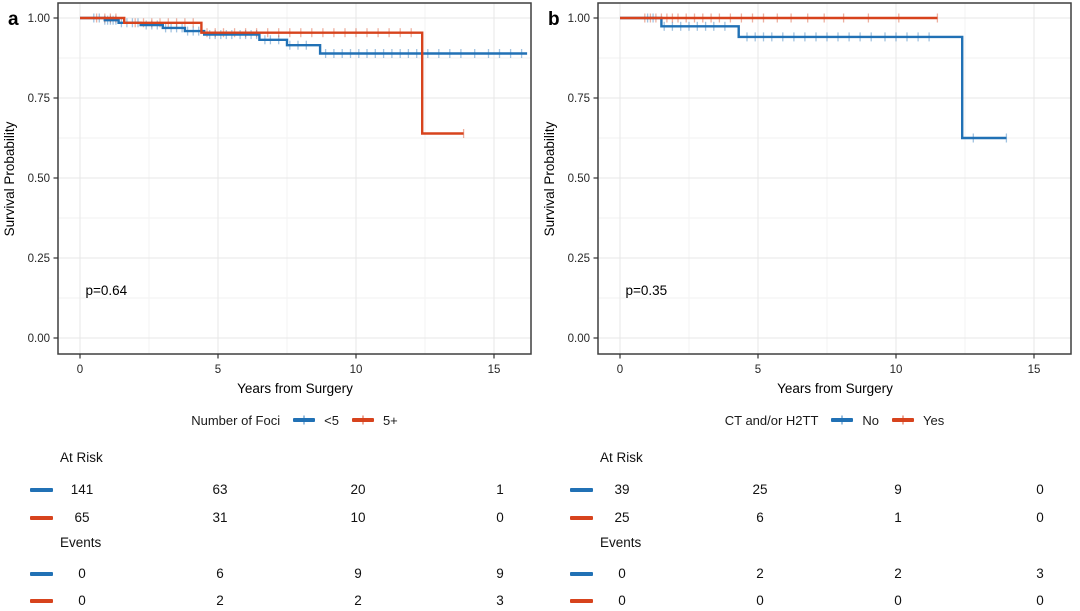 The width and height of the screenshot is (1080, 611). Describe the element at coordinates (82, 517) in the screenshot. I see `at-risk-count: 65` at that location.